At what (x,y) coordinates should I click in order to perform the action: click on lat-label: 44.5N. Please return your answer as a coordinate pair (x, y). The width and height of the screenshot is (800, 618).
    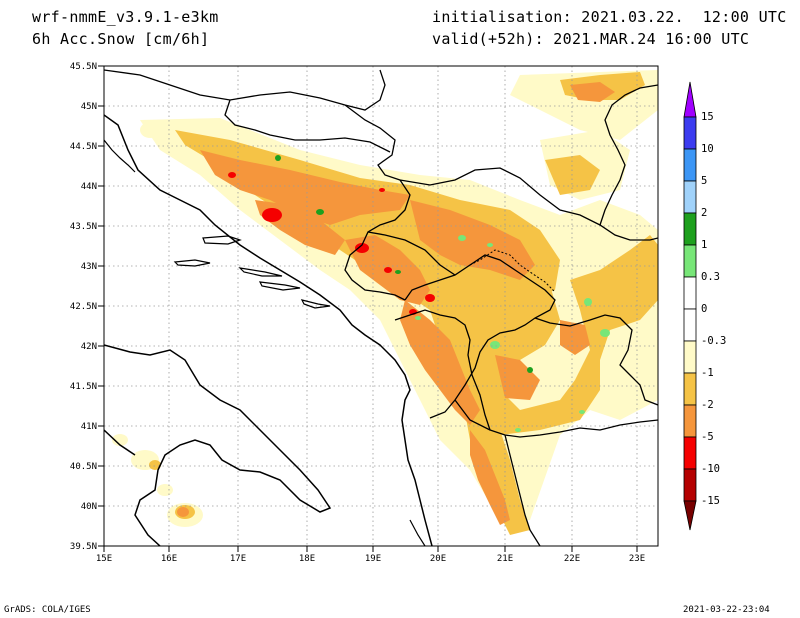
    Looking at the image, I should click on (83, 147).